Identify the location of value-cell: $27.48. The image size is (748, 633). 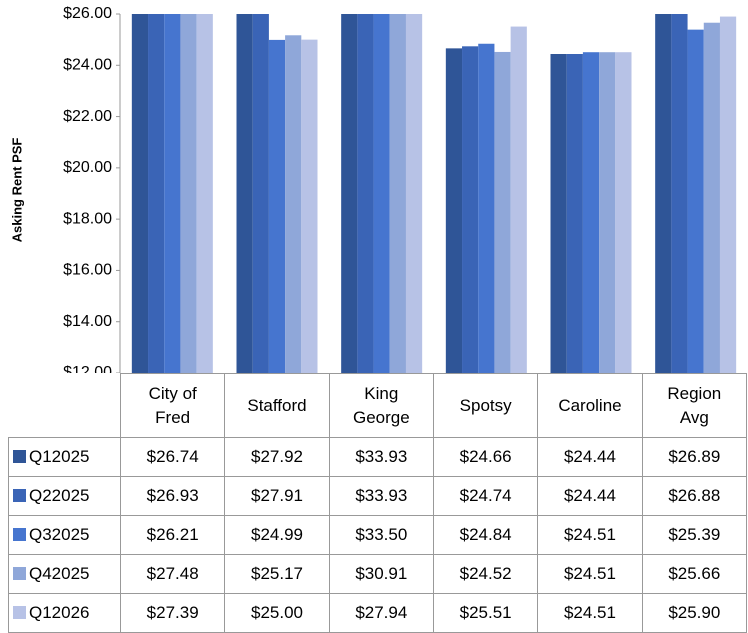
(172, 574).